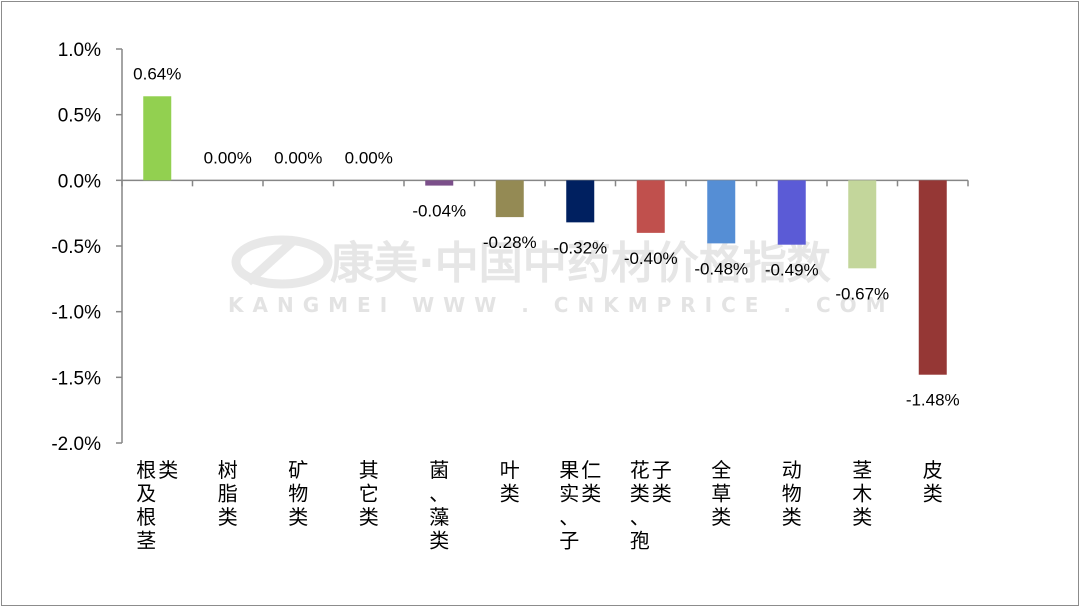 This screenshot has height=607, width=1080. Describe the element at coordinates (510, 482) in the screenshot. I see `category-label: 叶类` at that location.